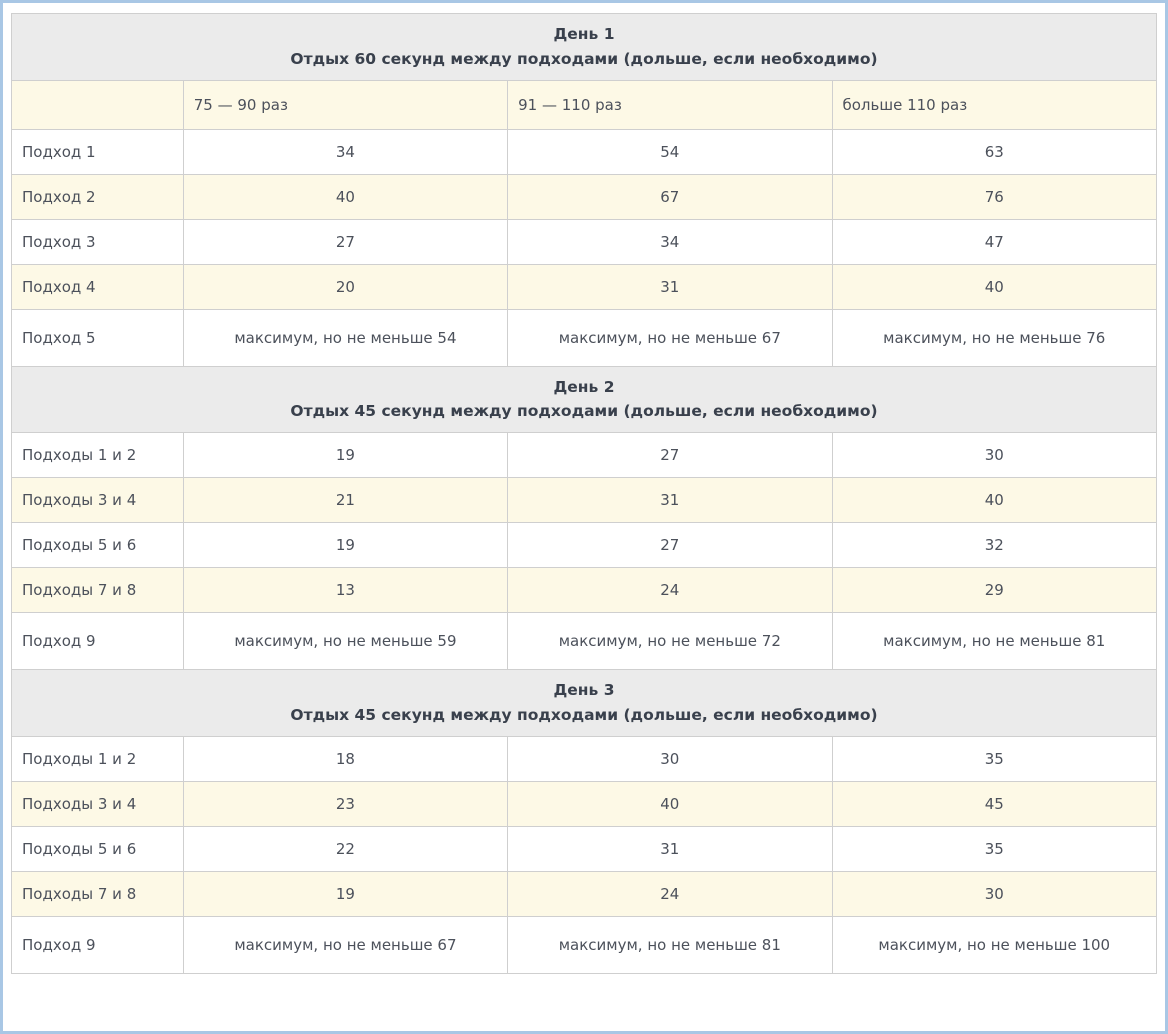 This screenshot has width=1168, height=1034. I want to click on table-cell: 63, so click(994, 151).